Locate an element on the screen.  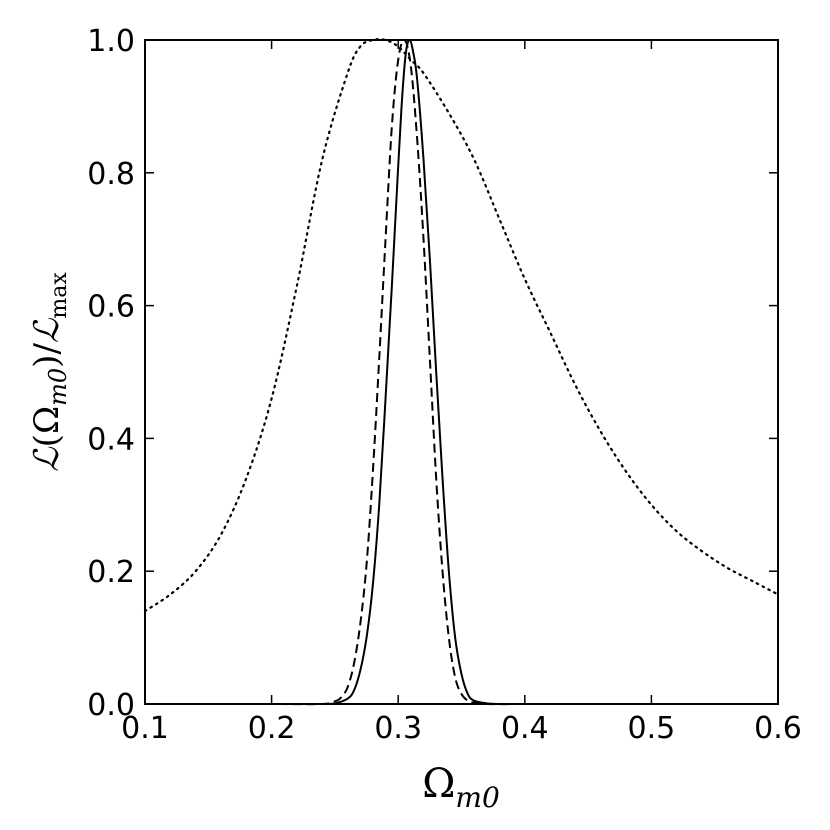
x-tick-label: 0.3 is located at coordinates (398, 728).